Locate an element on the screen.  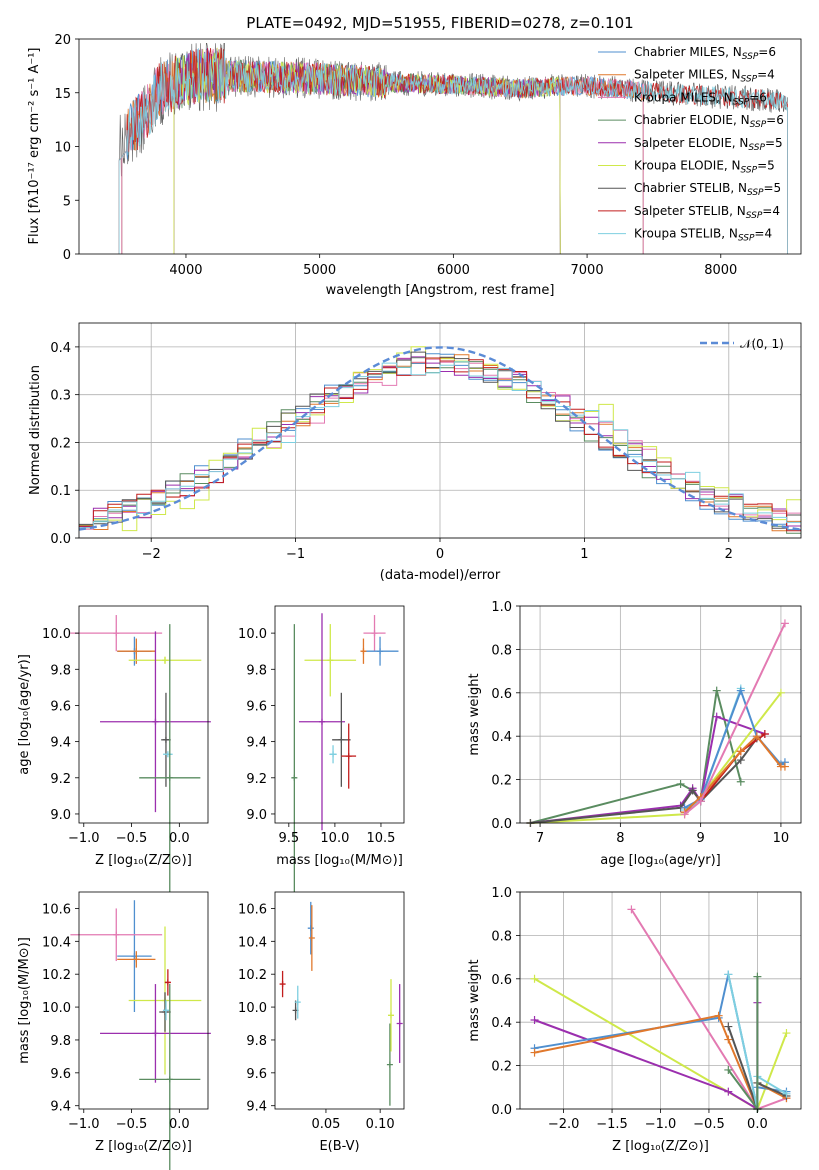
spectrum-ylabel: Flux [fλ10⁻¹⁷ erg cm⁻² s⁻¹ A⁻¹] is located at coordinates (34, 146).